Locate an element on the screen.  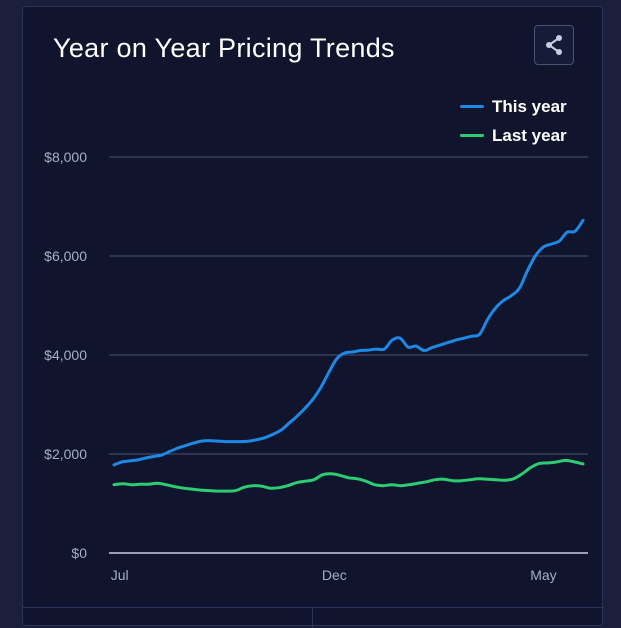
x-tick-label: May is located at coordinates (543, 575).